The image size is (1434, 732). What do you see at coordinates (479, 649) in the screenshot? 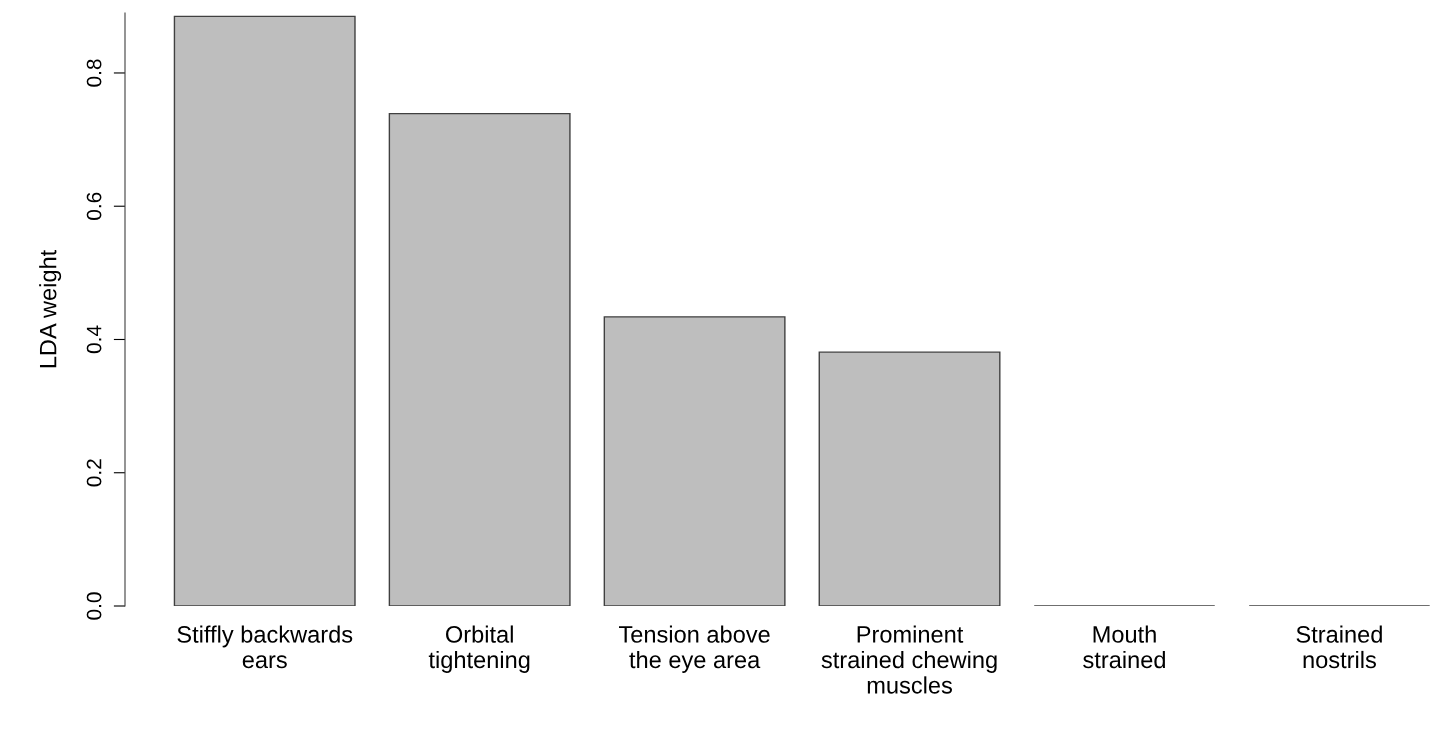
I see `x-tick-label: Orbital tightening` at bounding box center [479, 649].